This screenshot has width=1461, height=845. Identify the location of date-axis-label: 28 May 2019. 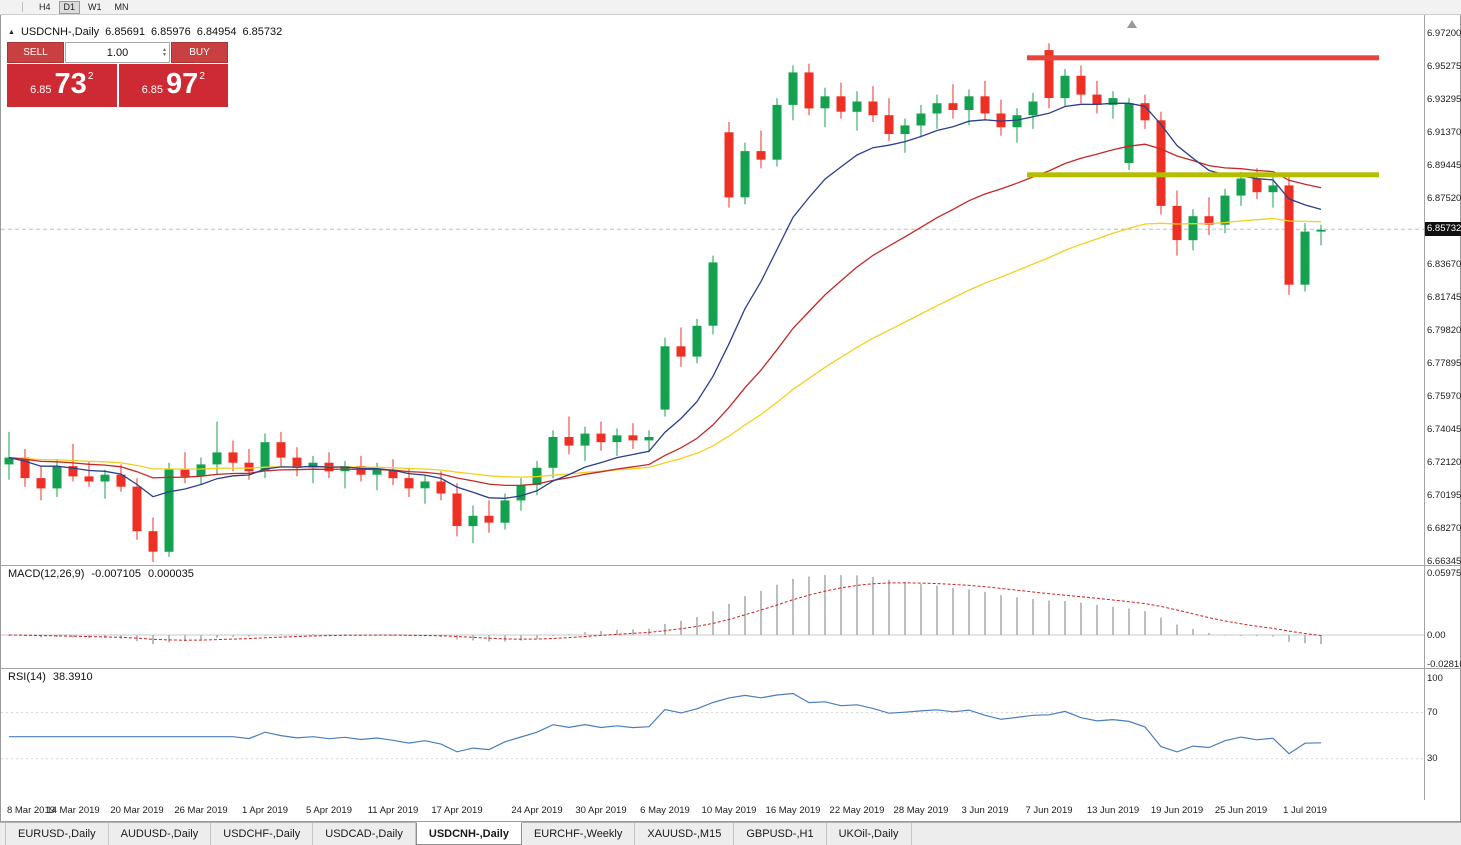
(921, 810).